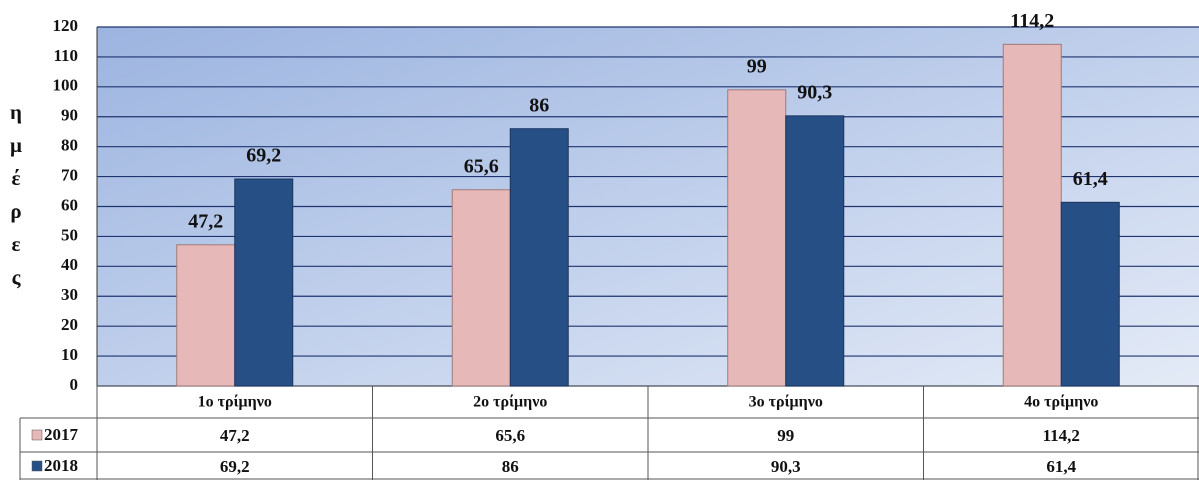  Describe the element at coordinates (69, 204) in the screenshot. I see `y-tick-label: 60` at that location.